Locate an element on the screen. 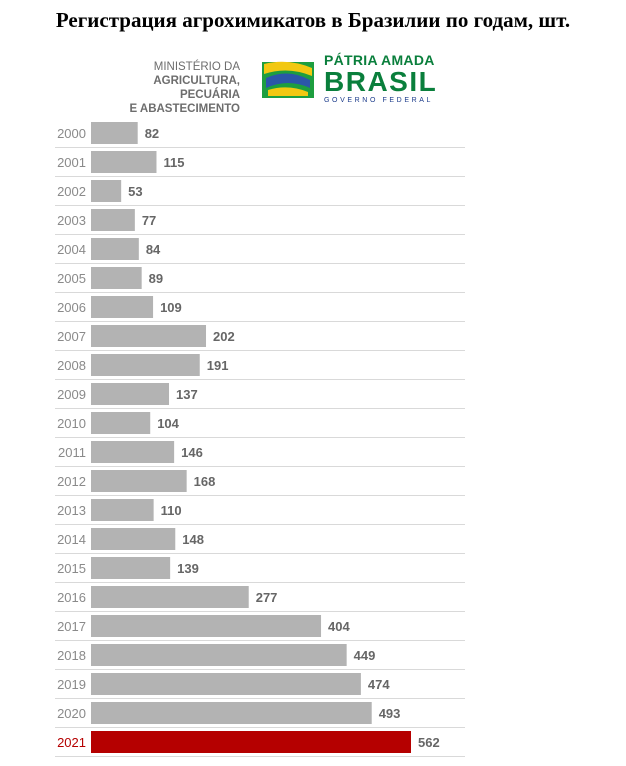 The height and width of the screenshot is (766, 626). ministry-logo-line2: AGRICULTURA, PECUÁRIA is located at coordinates (196, 88).